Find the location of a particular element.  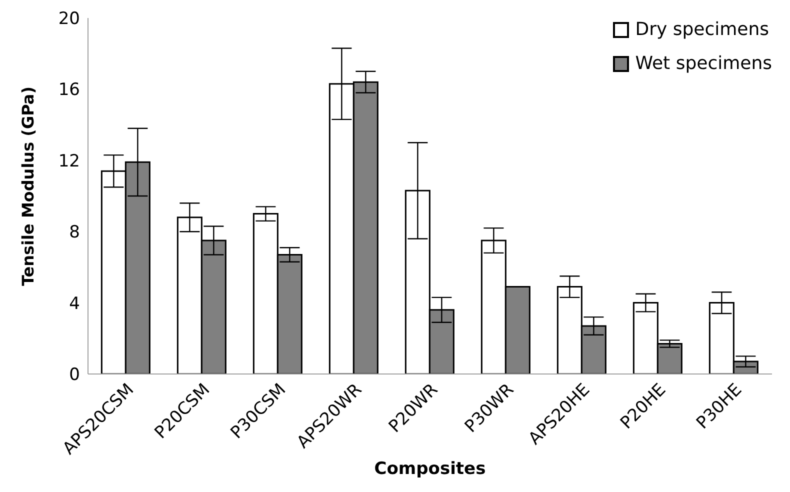

y-tick-label: 0 is located at coordinates (74, 375).